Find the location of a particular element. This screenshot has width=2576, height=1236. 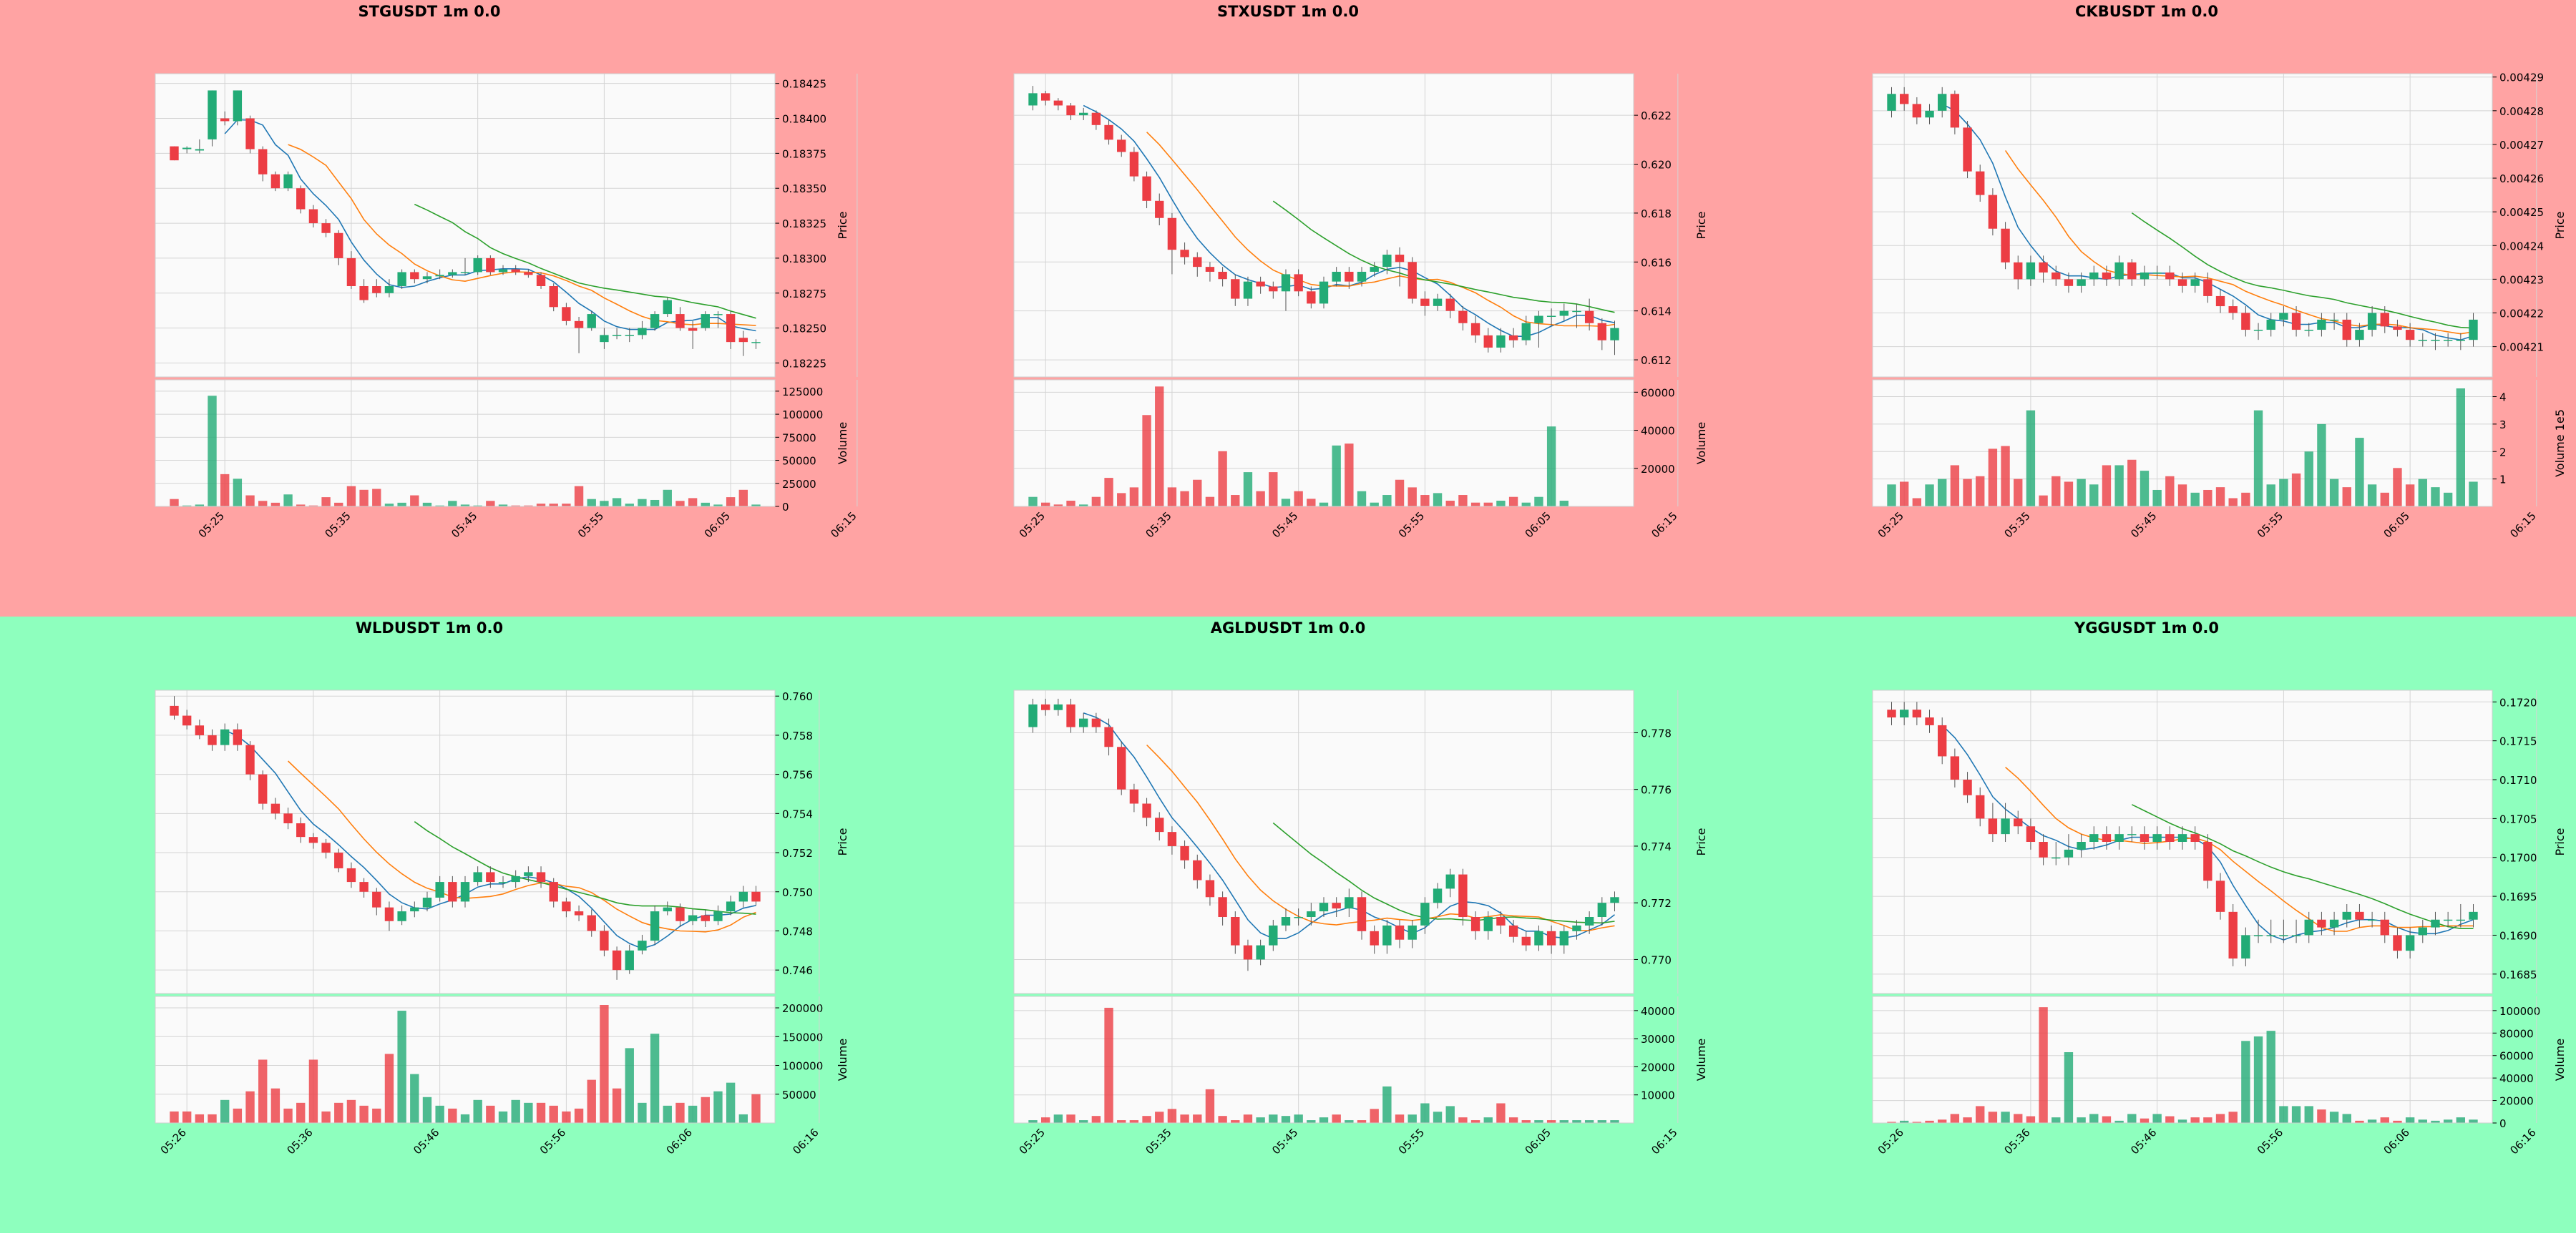

volume-tick-label: 40000 is located at coordinates (1658, 431).